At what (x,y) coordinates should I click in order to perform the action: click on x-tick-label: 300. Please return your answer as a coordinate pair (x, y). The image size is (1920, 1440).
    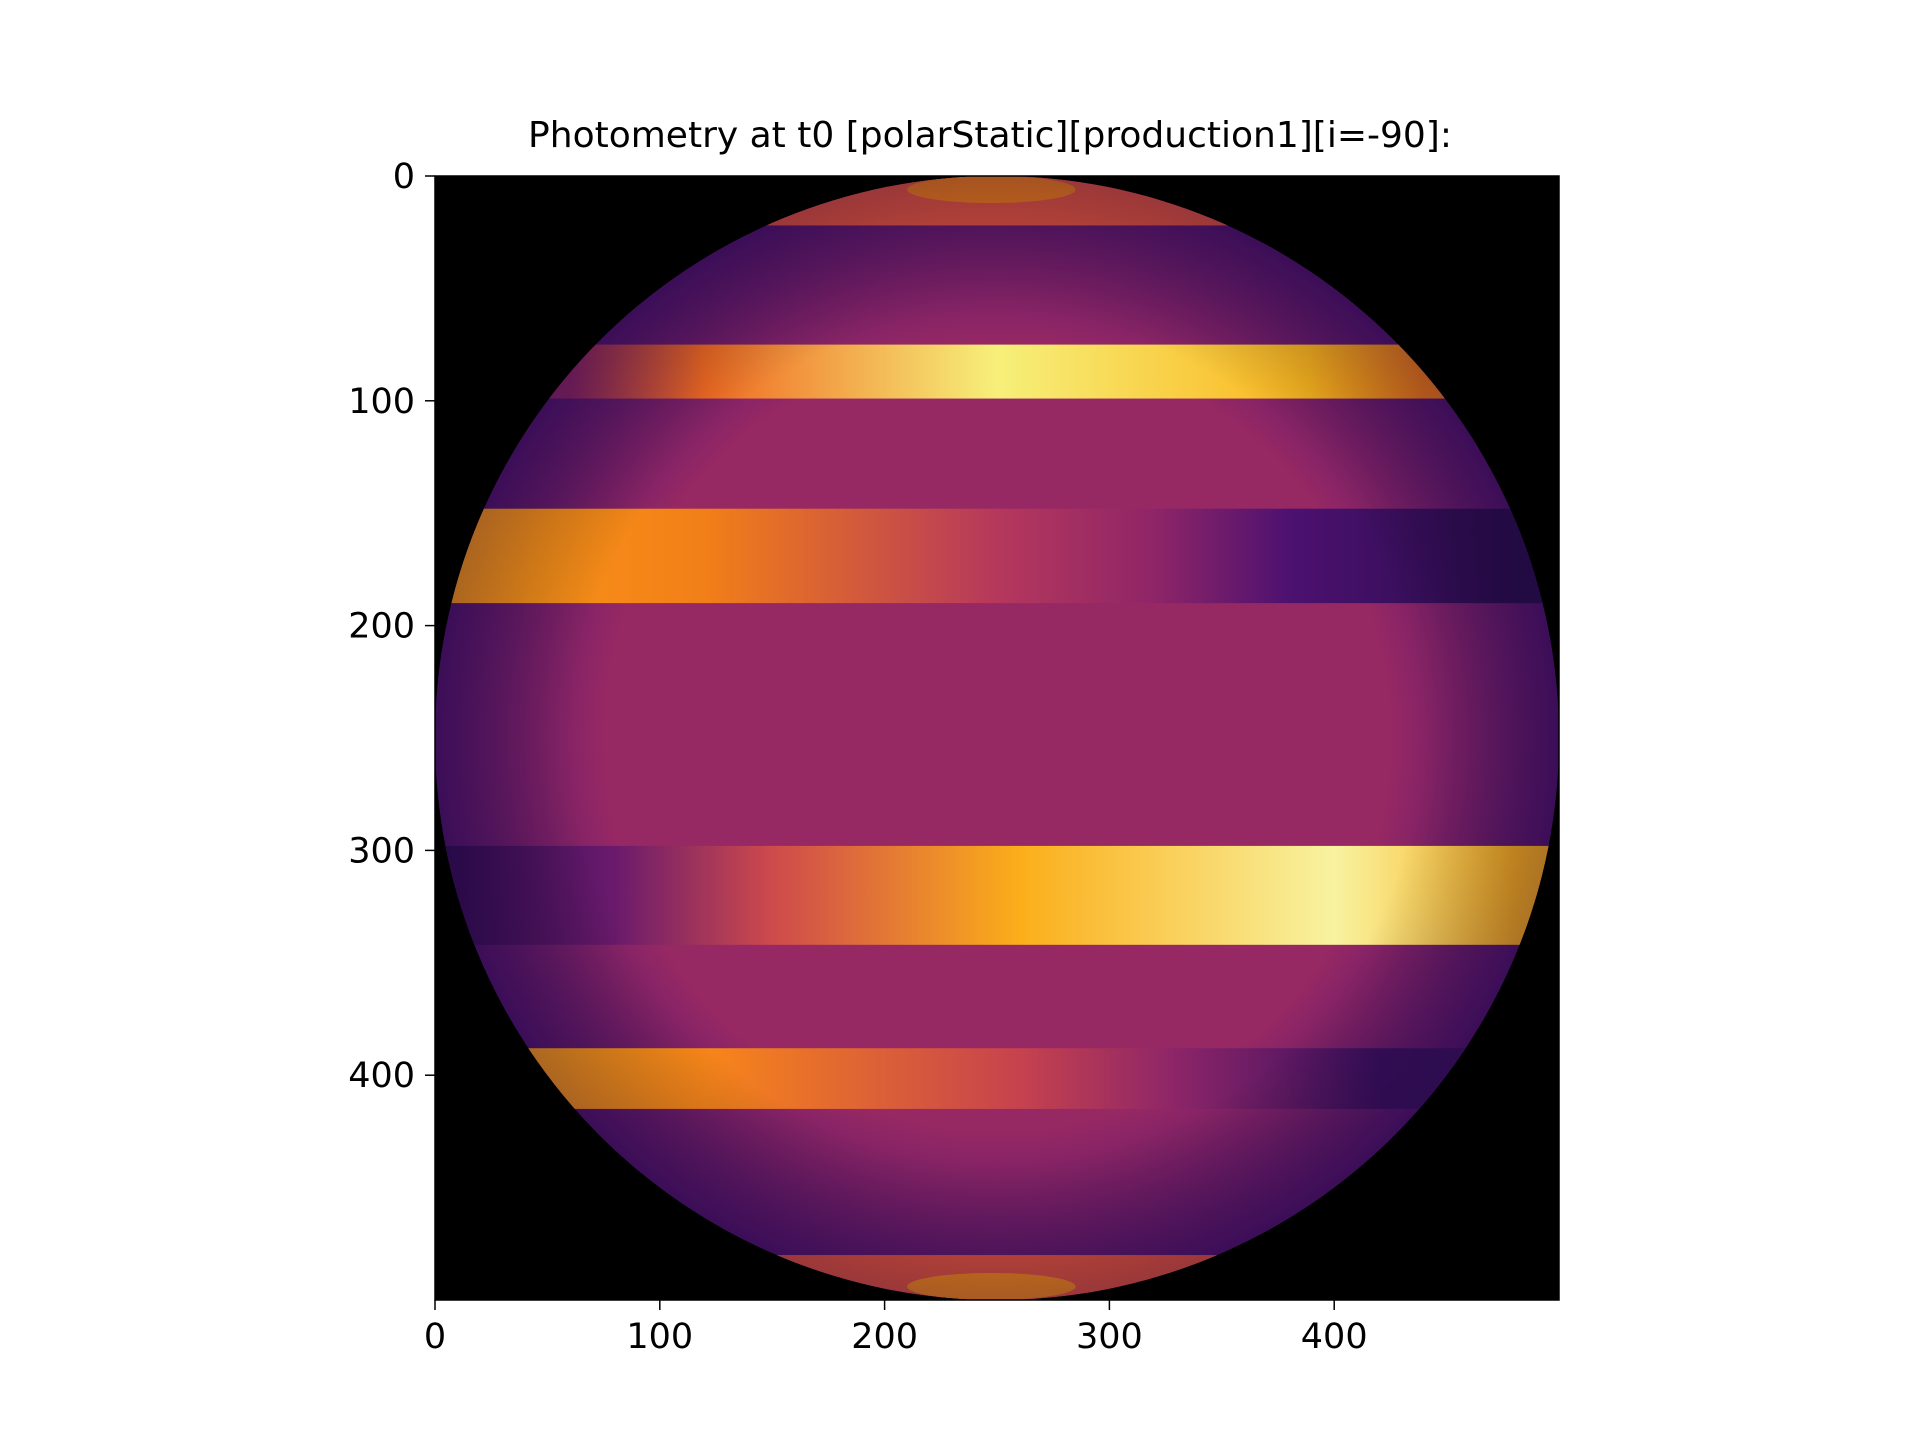
    Looking at the image, I should click on (1109, 1337).